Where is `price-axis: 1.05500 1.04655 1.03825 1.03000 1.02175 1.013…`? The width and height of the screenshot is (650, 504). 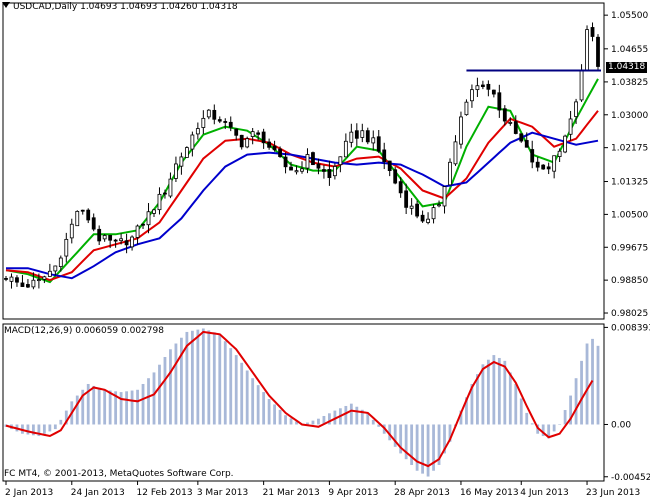
price-axis: 1.05500 1.04655 1.03825 1.03000 1.02175 1.013… is located at coordinates (626, 165).